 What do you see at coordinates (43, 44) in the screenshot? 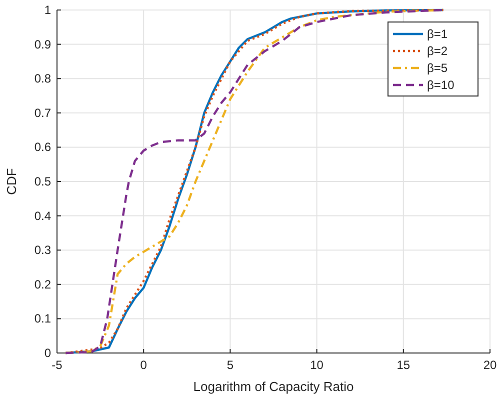
I see `y-tick-label: 0.9` at bounding box center [43, 44].